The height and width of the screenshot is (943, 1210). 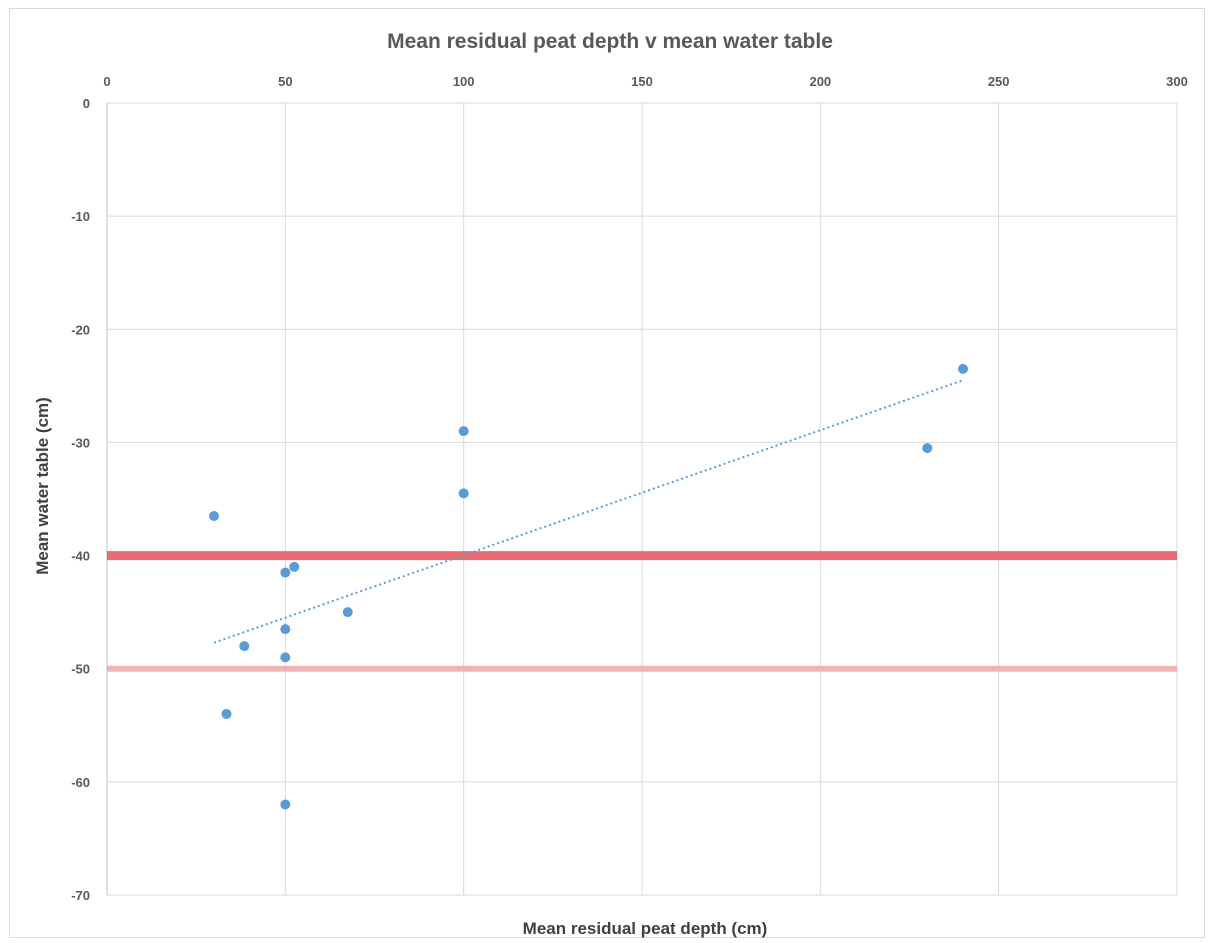 What do you see at coordinates (1177, 81) in the screenshot?
I see `x-tick-label: 300` at bounding box center [1177, 81].